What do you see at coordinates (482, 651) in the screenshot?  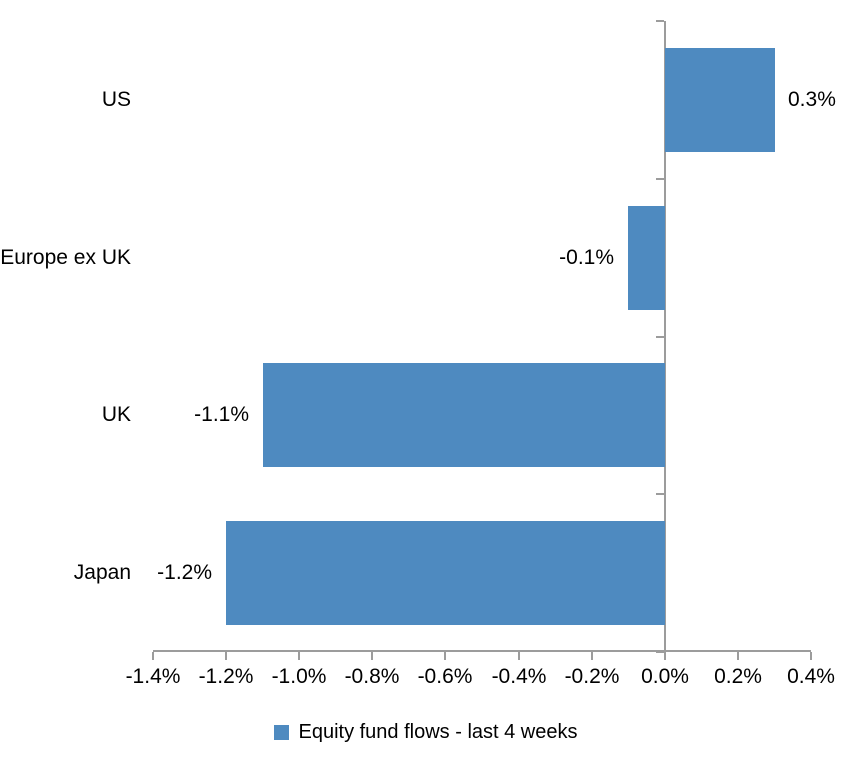 I see `x-axis-line` at bounding box center [482, 651].